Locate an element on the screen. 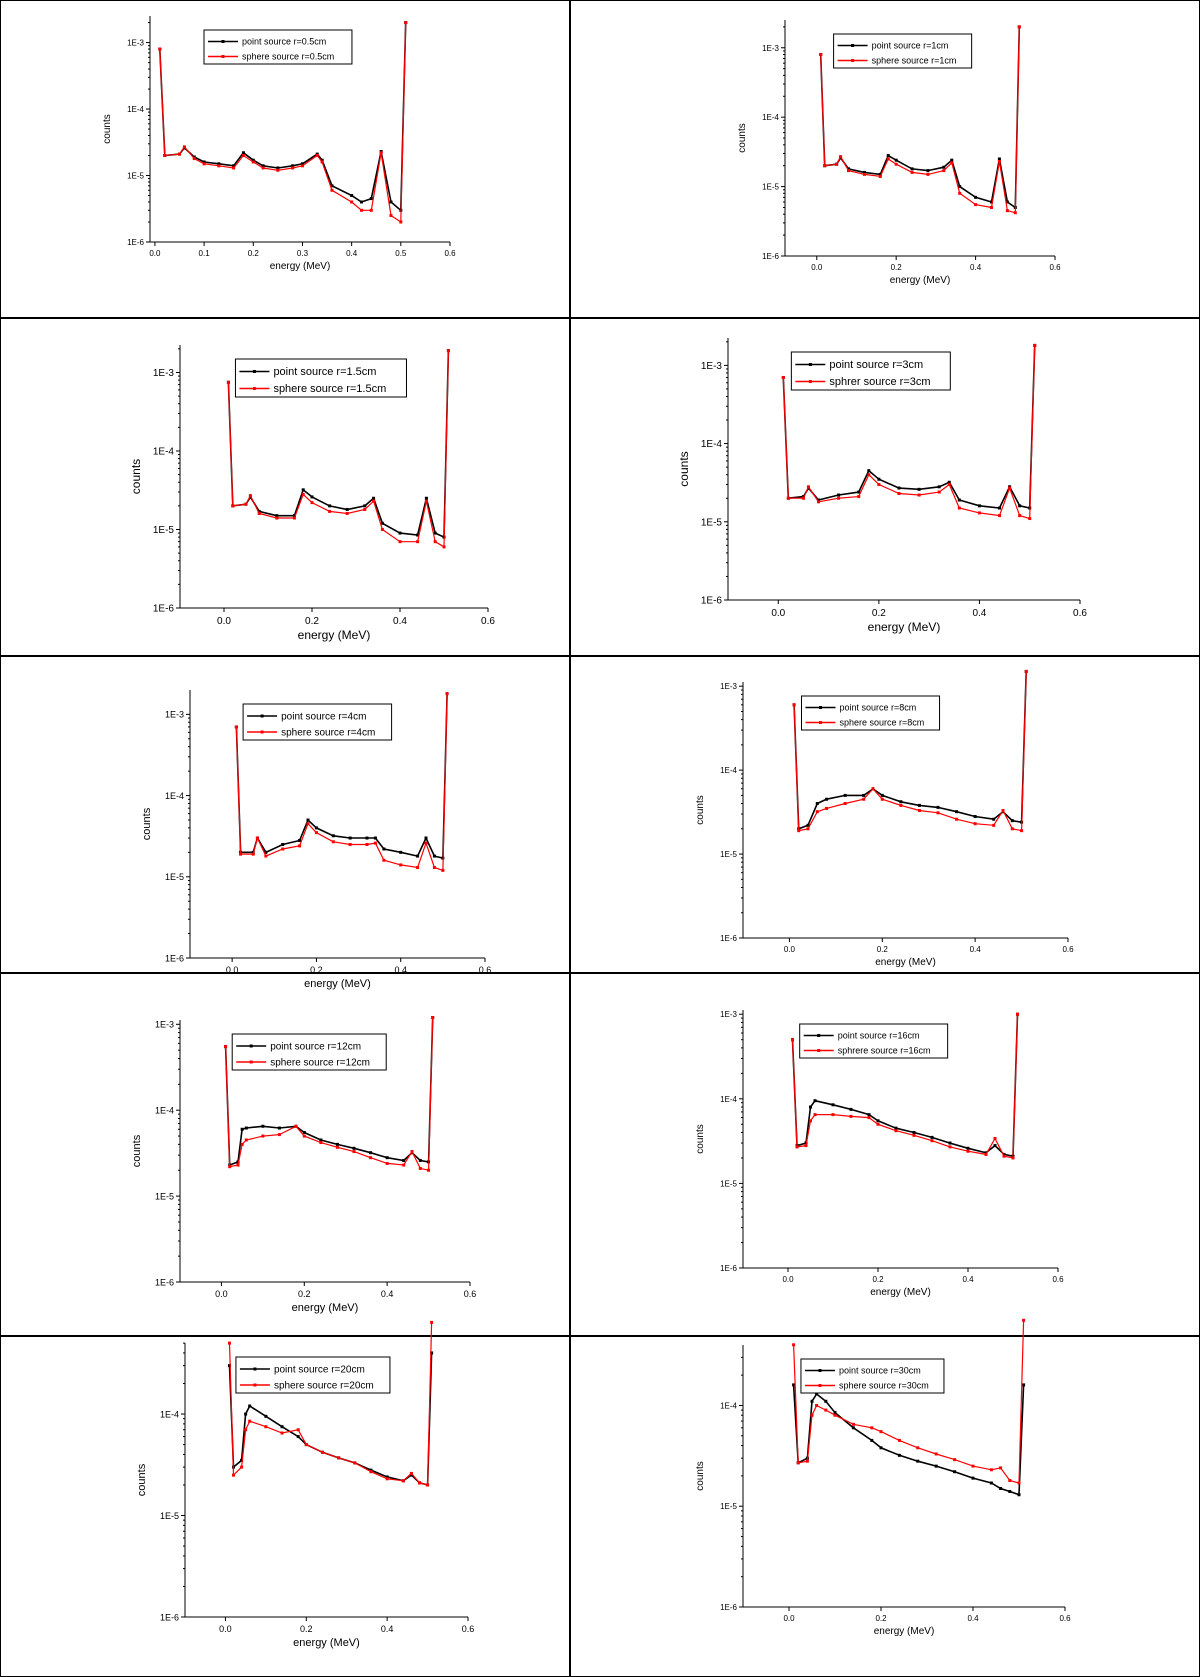 The height and width of the screenshot is (1677, 1200). x-tick-label: 0.4 is located at coordinates (976, 267).